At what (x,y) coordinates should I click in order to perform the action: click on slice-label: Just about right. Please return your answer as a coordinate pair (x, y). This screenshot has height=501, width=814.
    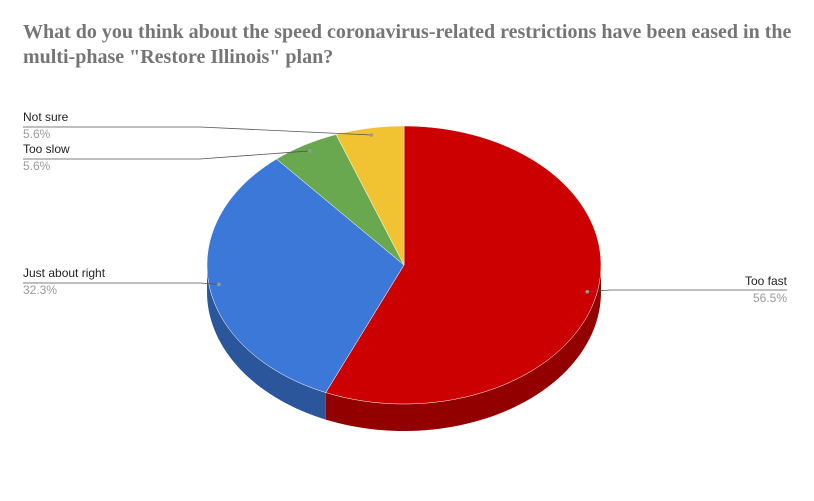
    Looking at the image, I should click on (64, 273).